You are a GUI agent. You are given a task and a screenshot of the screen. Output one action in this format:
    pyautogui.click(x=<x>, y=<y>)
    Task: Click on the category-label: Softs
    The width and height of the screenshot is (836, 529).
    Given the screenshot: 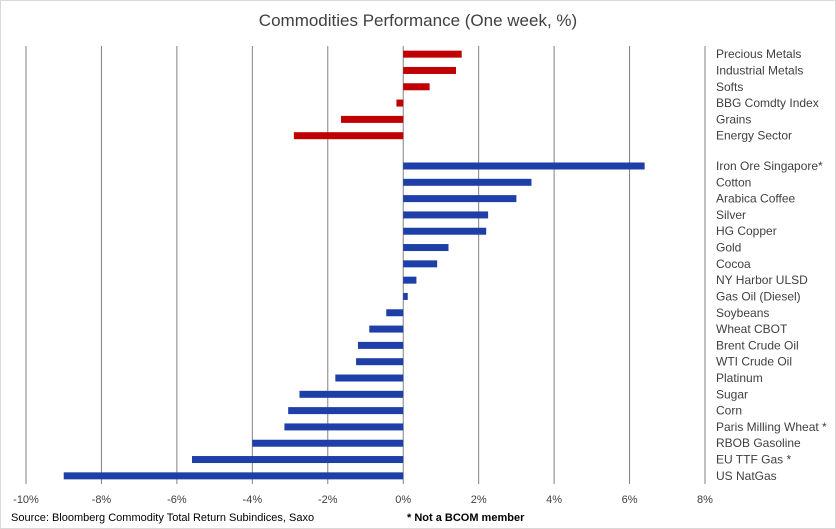 What is the action you would take?
    pyautogui.click(x=729, y=87)
    